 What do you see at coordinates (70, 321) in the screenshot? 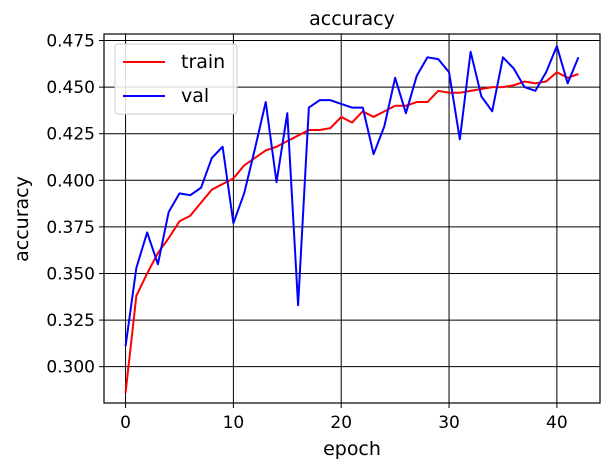
I see `y-tick-label: 0.325` at bounding box center [70, 321].